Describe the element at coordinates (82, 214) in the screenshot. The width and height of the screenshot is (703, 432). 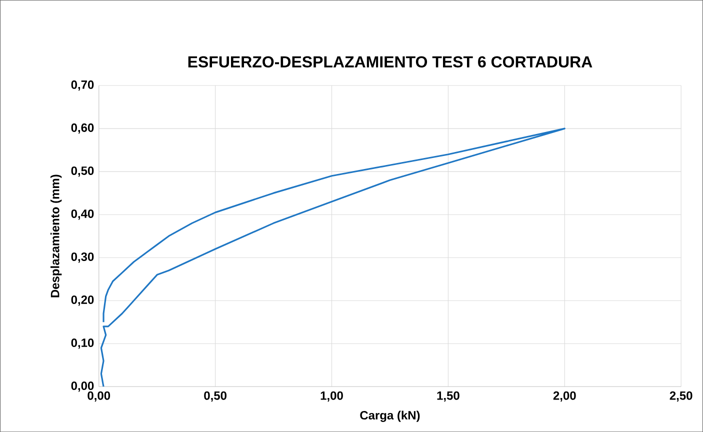
I see `y-tick-label: 0,40` at that location.